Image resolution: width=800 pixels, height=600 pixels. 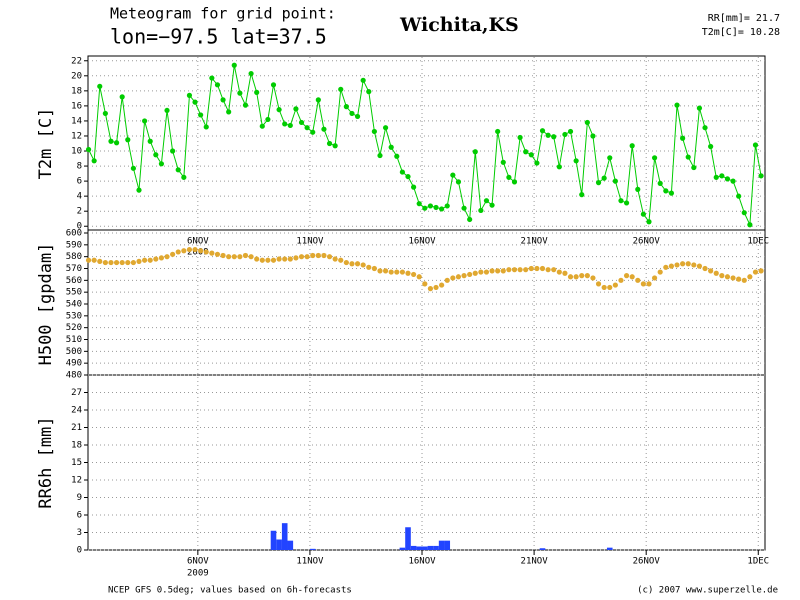 What do you see at coordinates (76, 428) in the screenshot?
I see `y-tick-label: 21` at bounding box center [76, 428].